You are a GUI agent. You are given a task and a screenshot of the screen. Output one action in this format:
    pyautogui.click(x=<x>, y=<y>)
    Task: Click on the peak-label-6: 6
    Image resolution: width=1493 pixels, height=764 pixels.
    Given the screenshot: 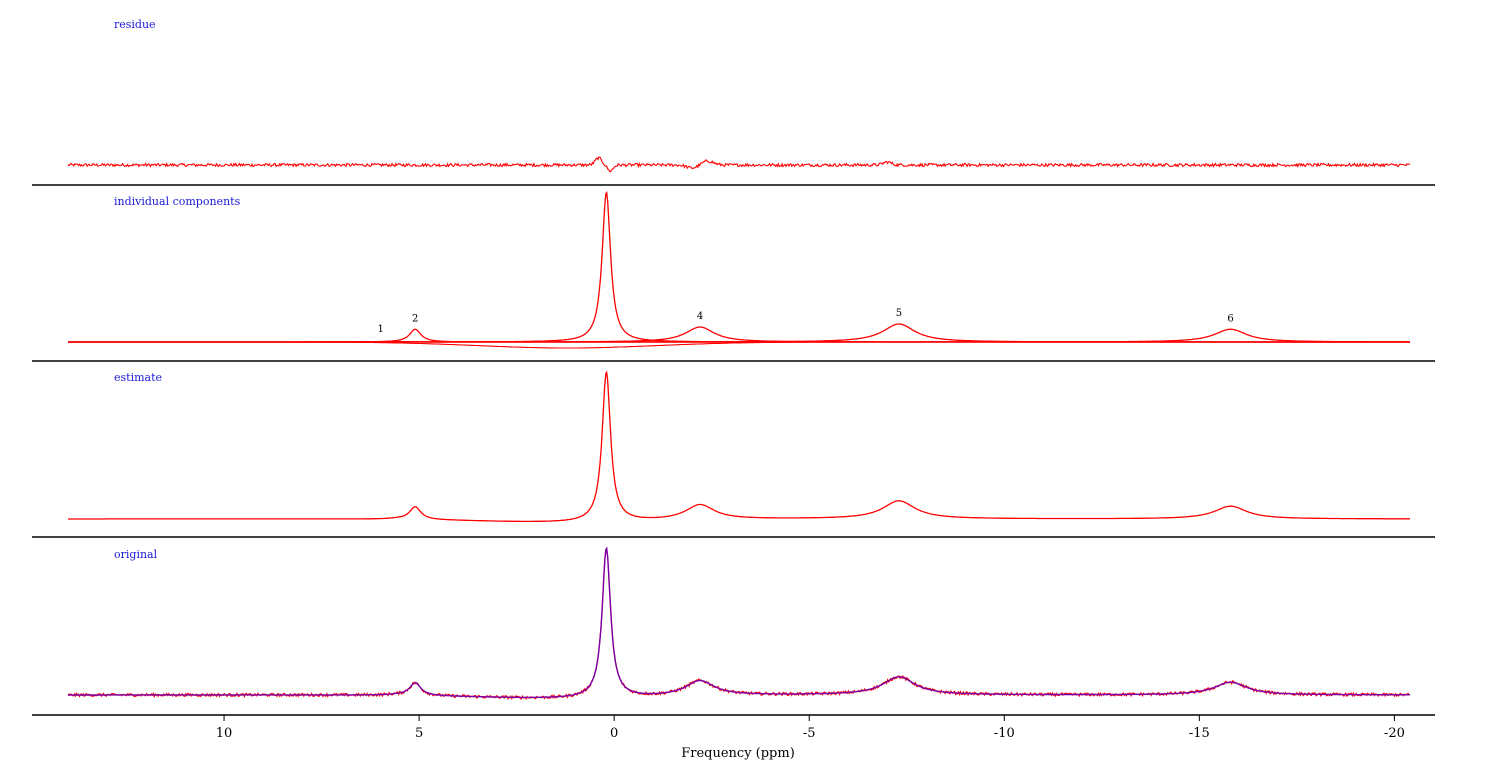 What is the action you would take?
    pyautogui.click(x=1230, y=318)
    